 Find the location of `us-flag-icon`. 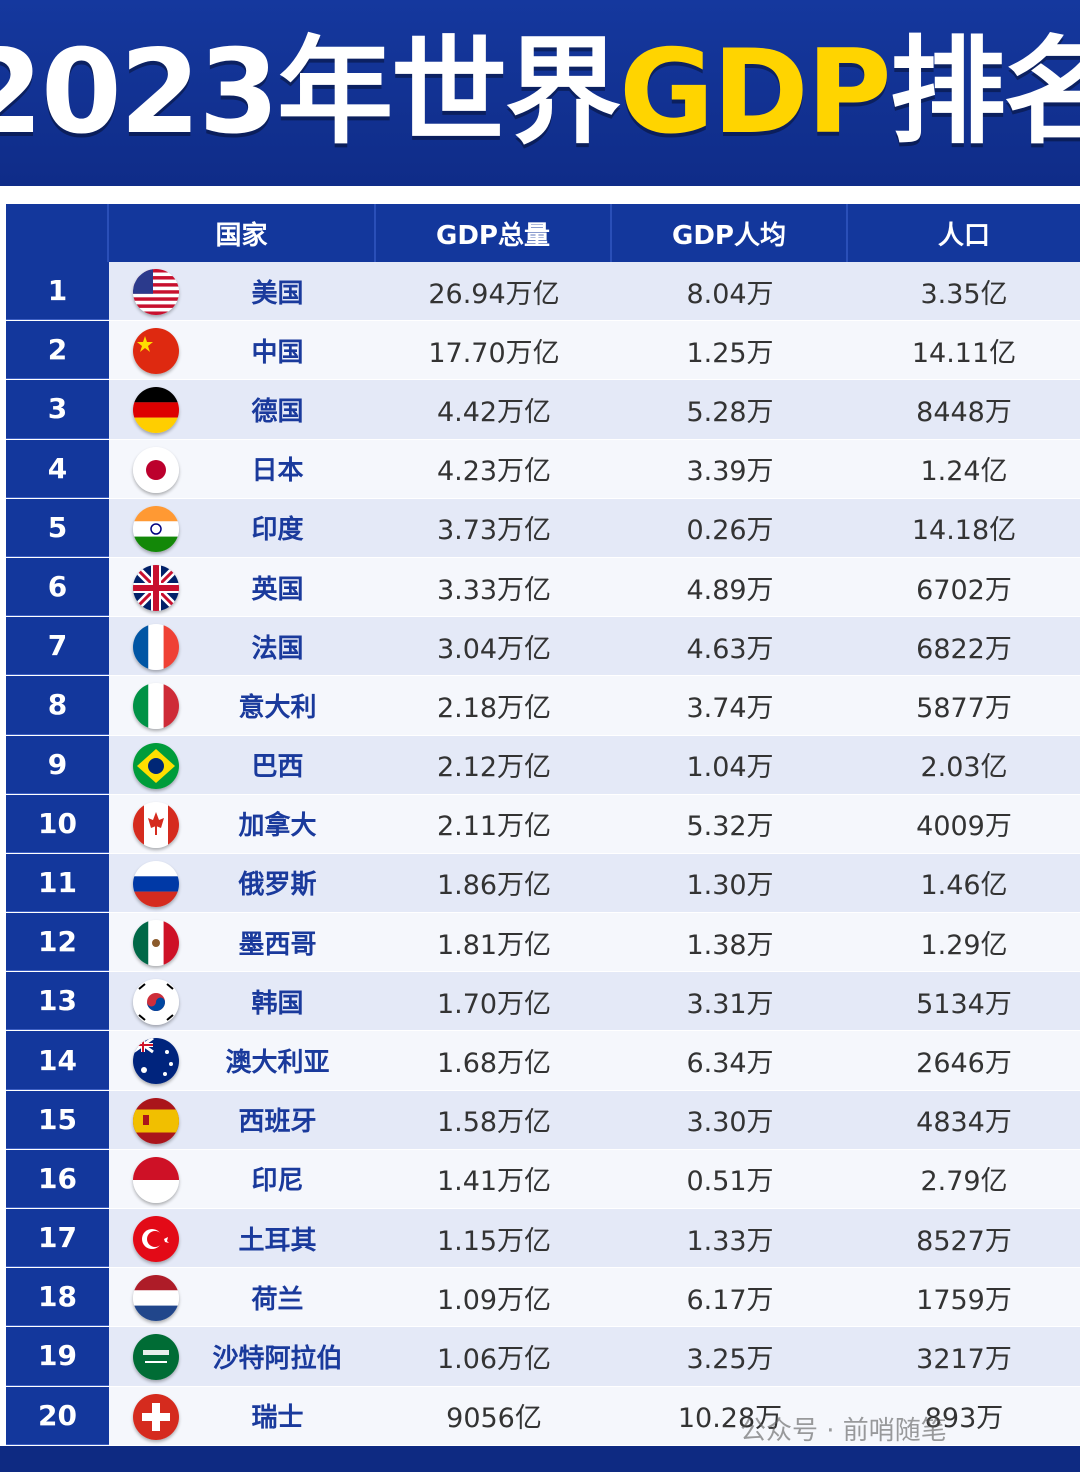

us-flag-icon is located at coordinates (156, 292).